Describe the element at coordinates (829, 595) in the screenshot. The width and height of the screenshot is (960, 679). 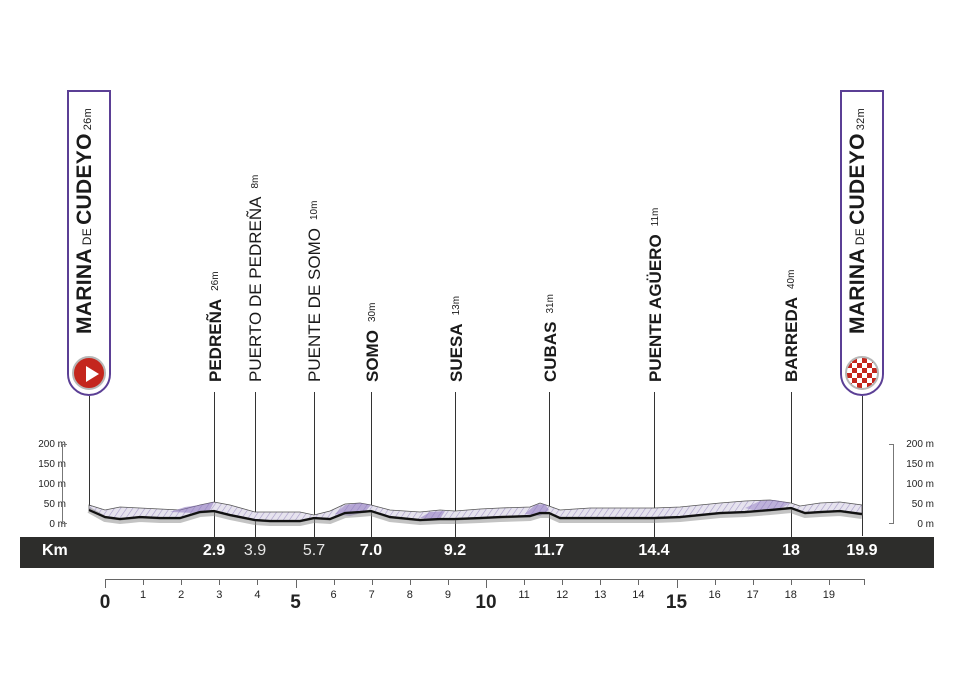
I see `scale-tick-label: 19` at that location.